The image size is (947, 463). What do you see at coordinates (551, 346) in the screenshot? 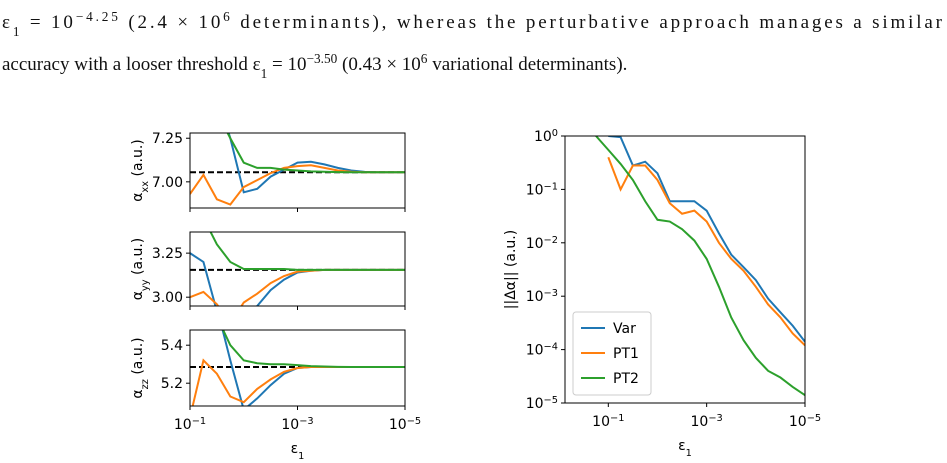
I see `text-run: −4` at bounding box center [551, 346].